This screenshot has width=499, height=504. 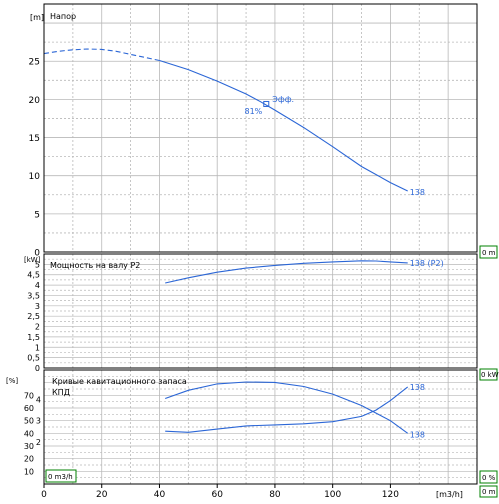 I want to click on efficiency-label: Эфф., so click(x=283, y=99).